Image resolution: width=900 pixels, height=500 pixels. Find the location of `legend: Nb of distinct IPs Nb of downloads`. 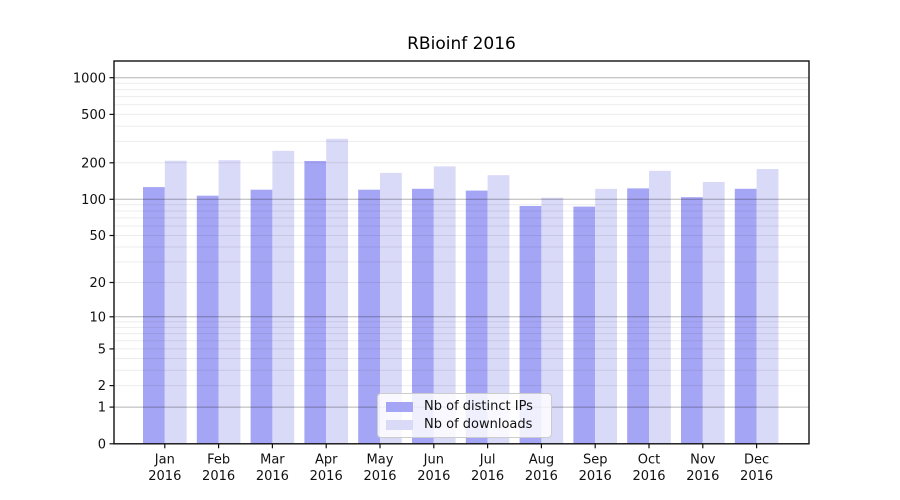

legend: Nb of distinct IPs Nb of downloads is located at coordinates (464, 415).